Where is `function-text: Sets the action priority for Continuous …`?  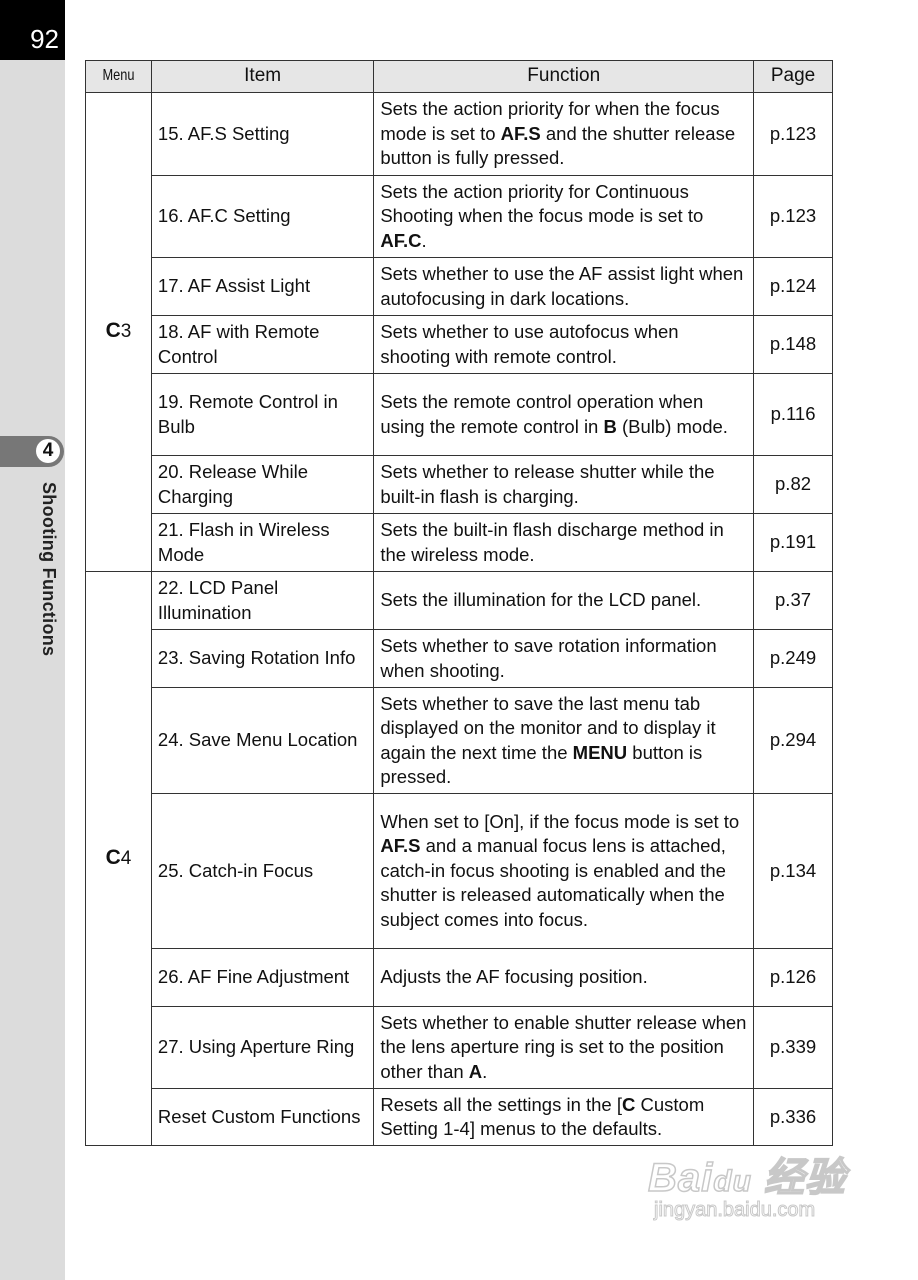
function-text: Sets the action priority for Continuous … is located at coordinates (542, 203).